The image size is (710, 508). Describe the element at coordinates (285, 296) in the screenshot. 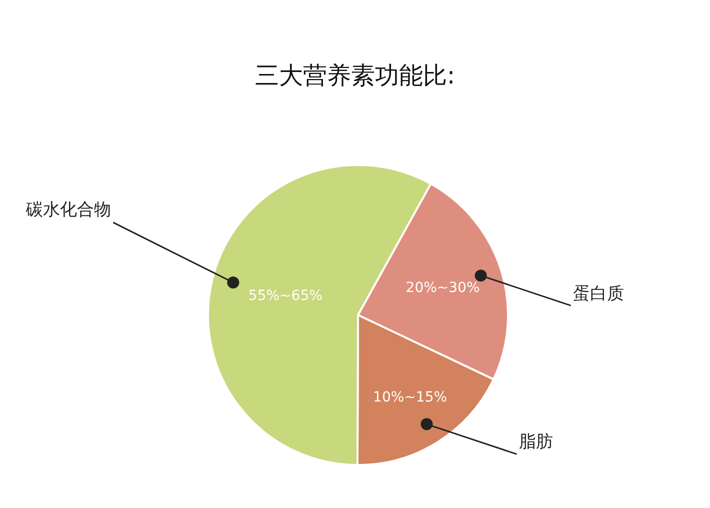

I see `text: 55%~65%` at that location.